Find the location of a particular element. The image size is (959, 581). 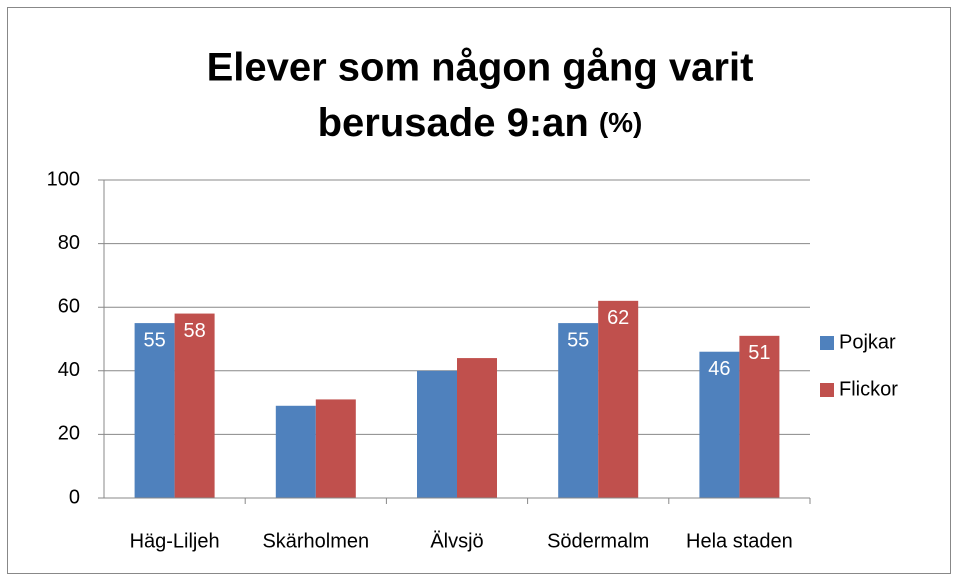

chart-title: berusade 9:an (%) is located at coordinates (480, 123).